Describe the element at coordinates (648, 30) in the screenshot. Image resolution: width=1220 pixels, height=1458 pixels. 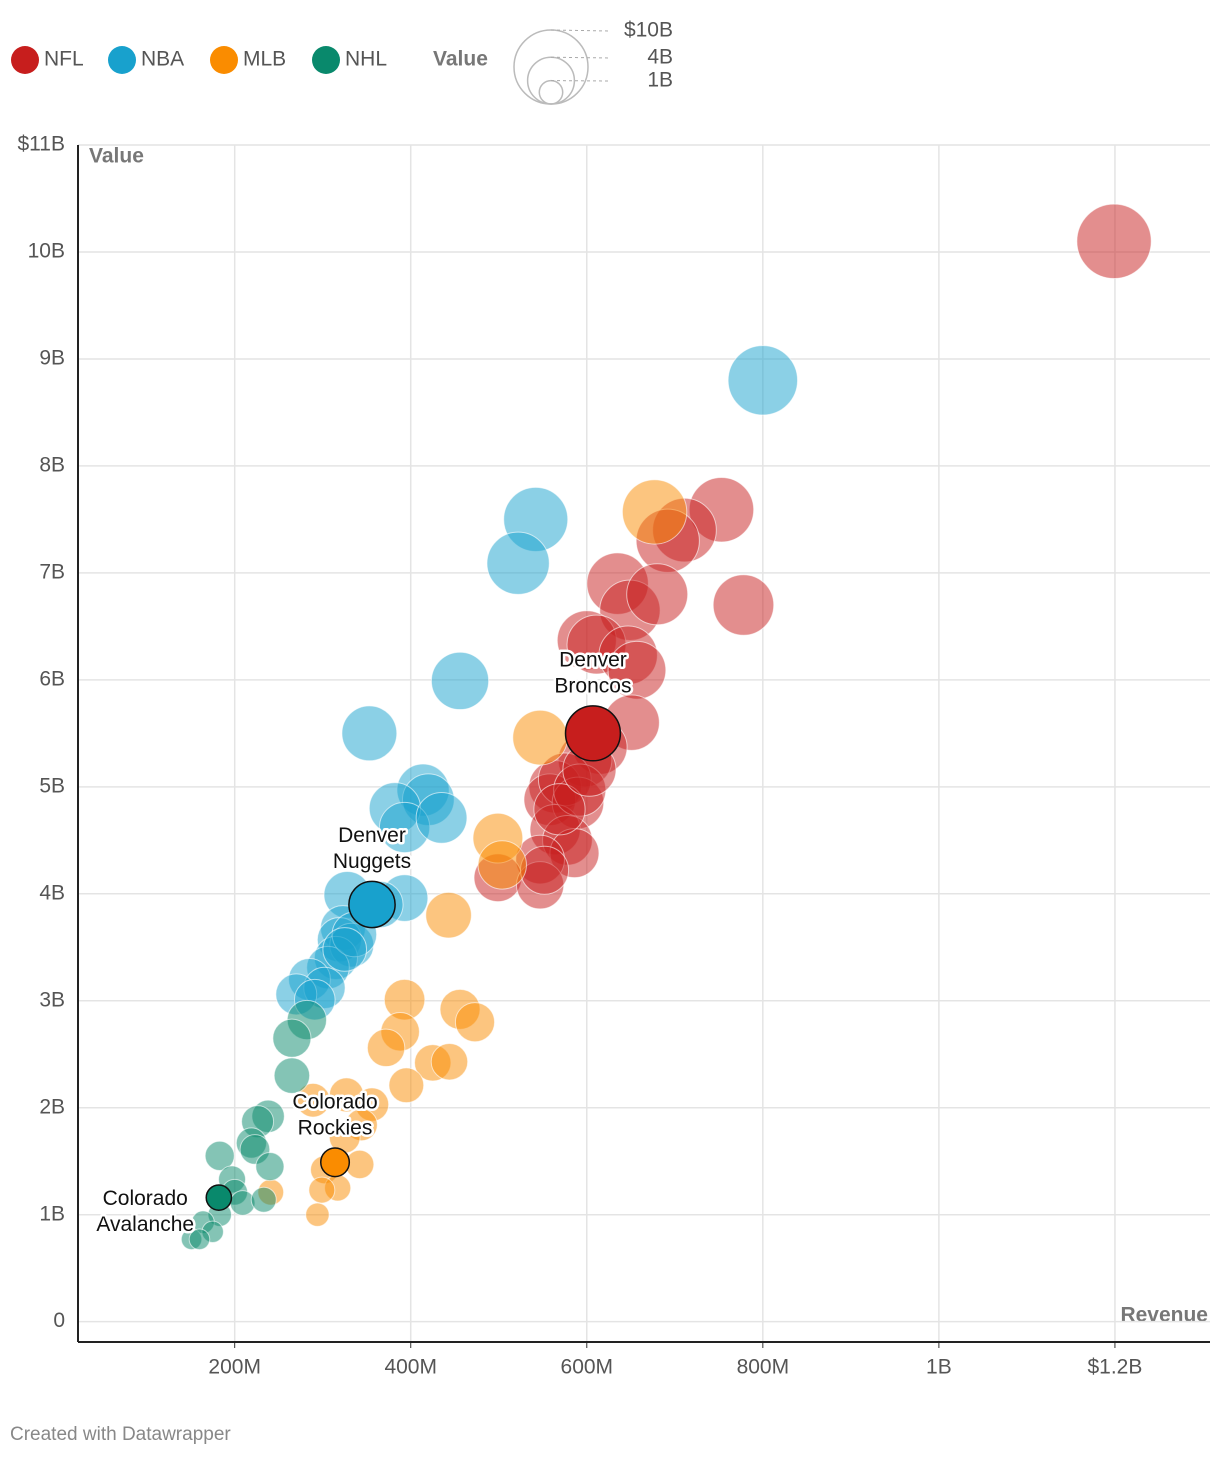
I see `size-legend-label: $10B` at that location.